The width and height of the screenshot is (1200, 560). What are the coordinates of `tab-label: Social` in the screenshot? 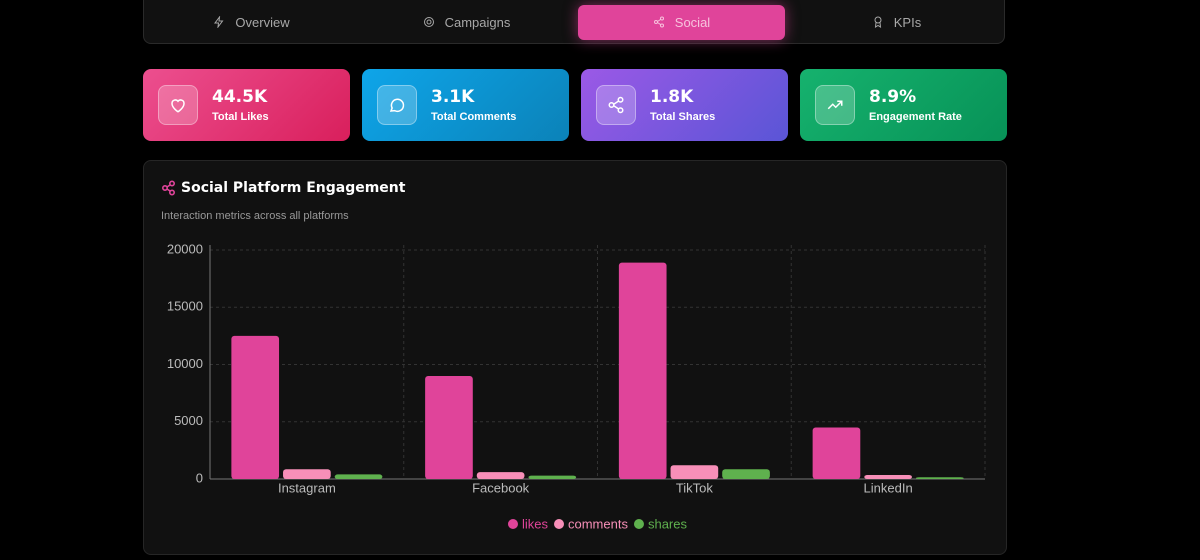 It's located at (692, 22).